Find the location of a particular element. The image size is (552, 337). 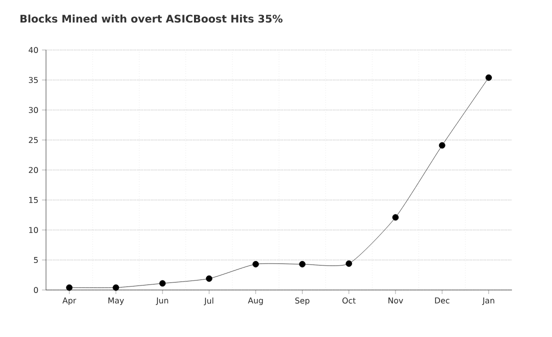

y-tick-label: 40 is located at coordinates (33, 50).